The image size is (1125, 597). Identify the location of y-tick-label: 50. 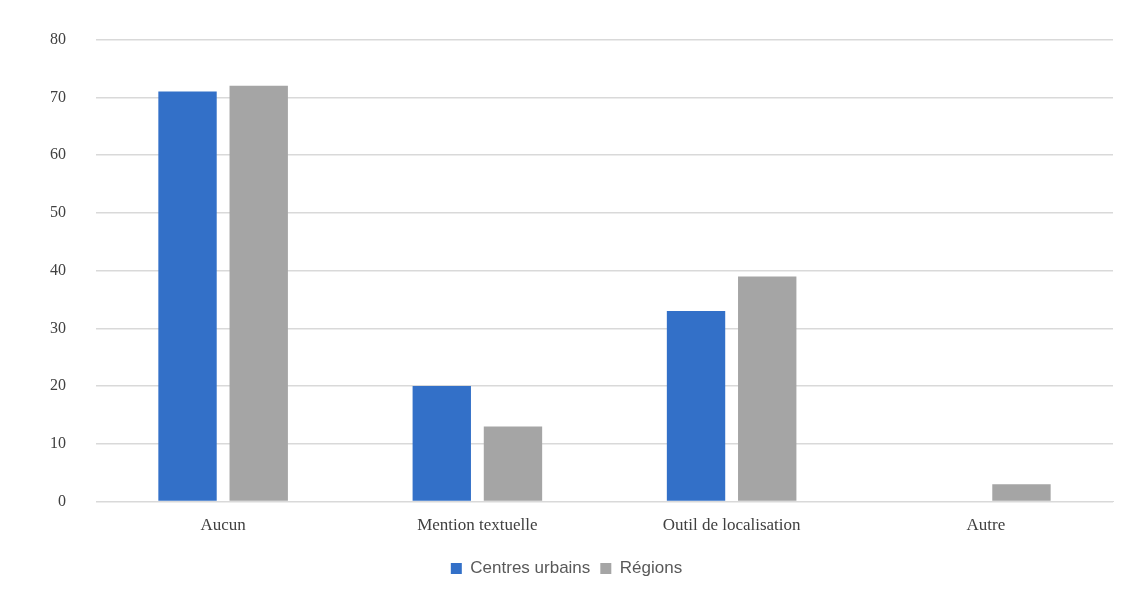
(58, 212).